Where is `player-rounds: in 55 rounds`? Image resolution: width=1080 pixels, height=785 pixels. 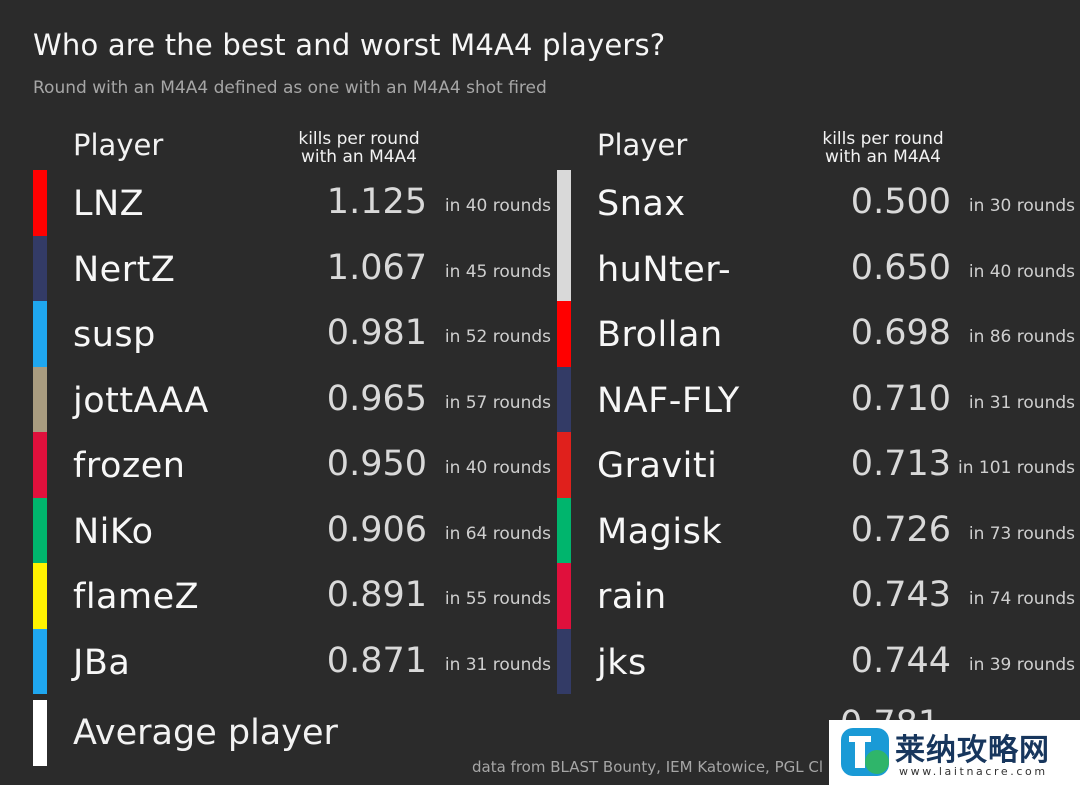
player-rounds: in 55 rounds is located at coordinates (497, 599).